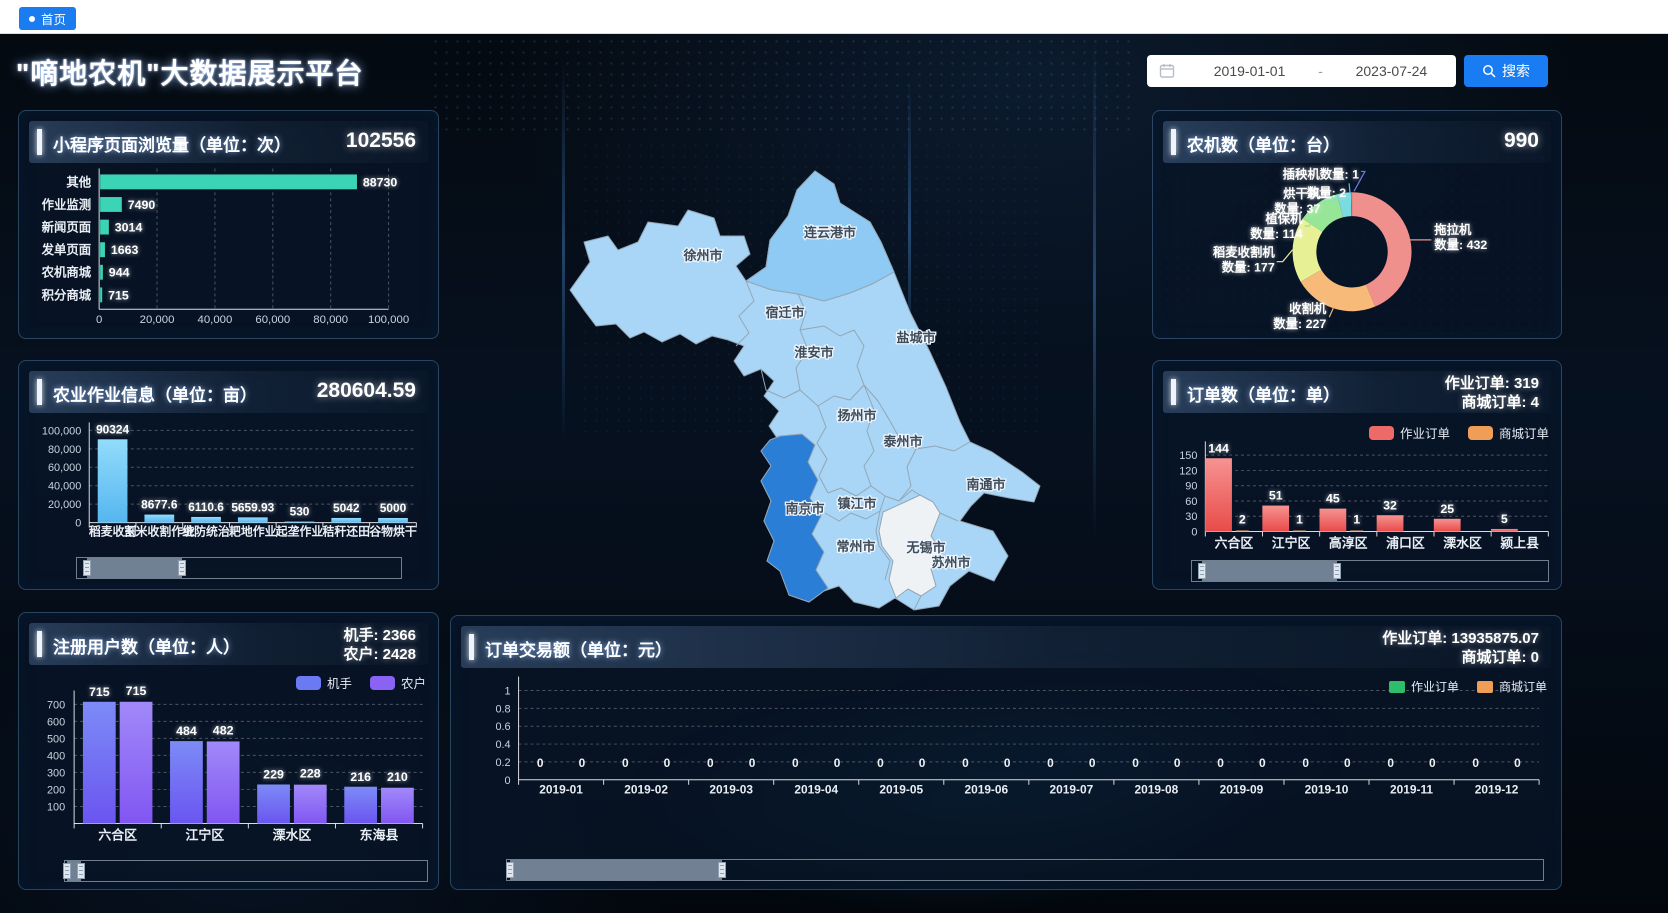 This screenshot has height=913, width=1668. I want to click on svg-text: 发单页面, so click(66, 249).